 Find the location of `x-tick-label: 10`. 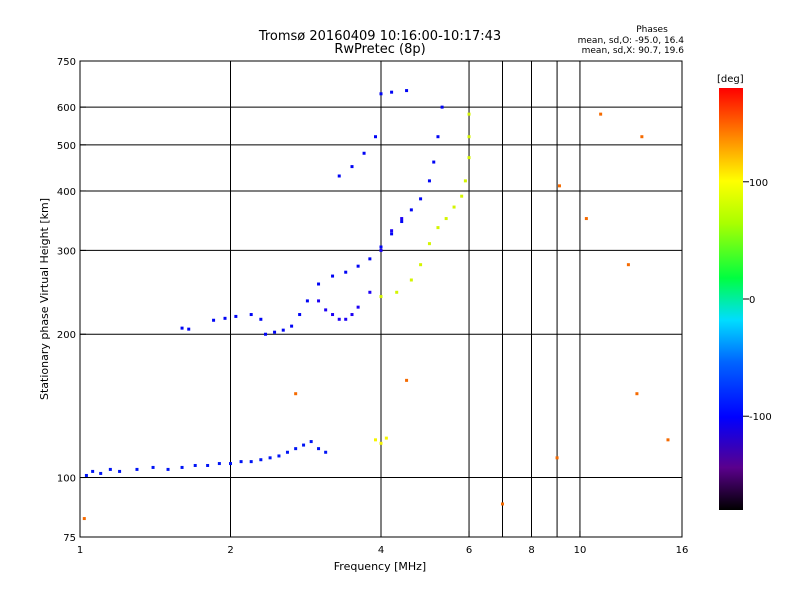

x-tick-label: 10 is located at coordinates (580, 550).